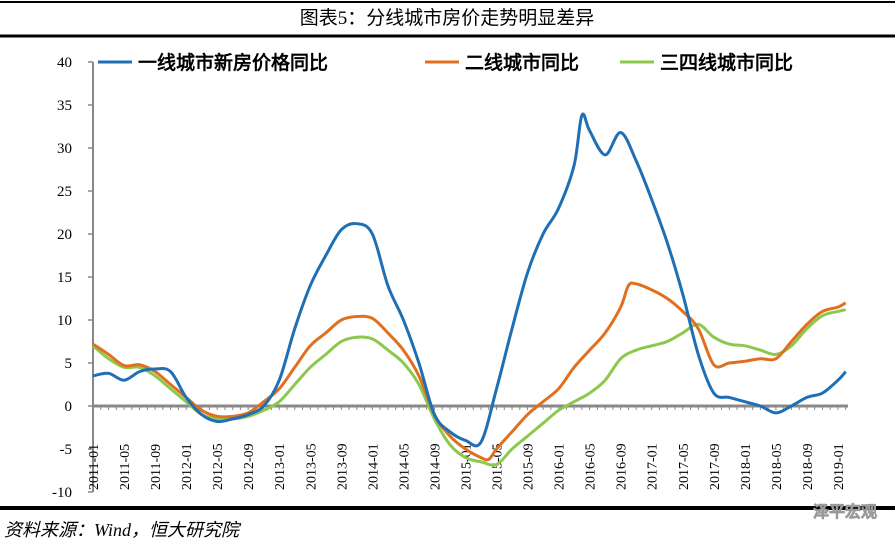  Describe the element at coordinates (64, 192) in the screenshot. I see `y-tick-label: 25` at that location.